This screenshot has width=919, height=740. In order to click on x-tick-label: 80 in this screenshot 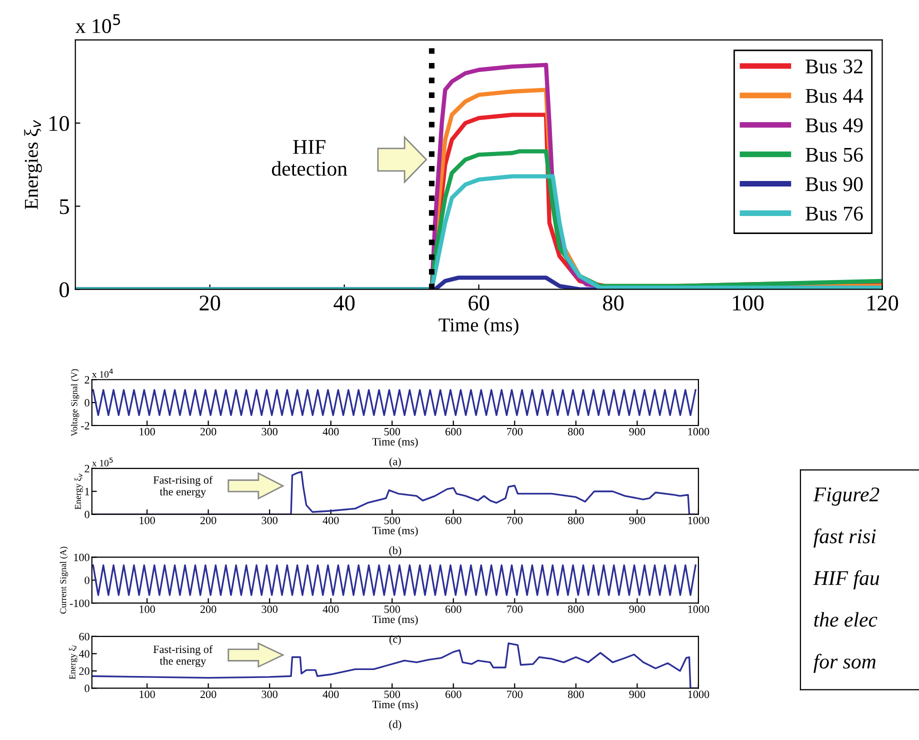, I will do `click(613, 303)`.